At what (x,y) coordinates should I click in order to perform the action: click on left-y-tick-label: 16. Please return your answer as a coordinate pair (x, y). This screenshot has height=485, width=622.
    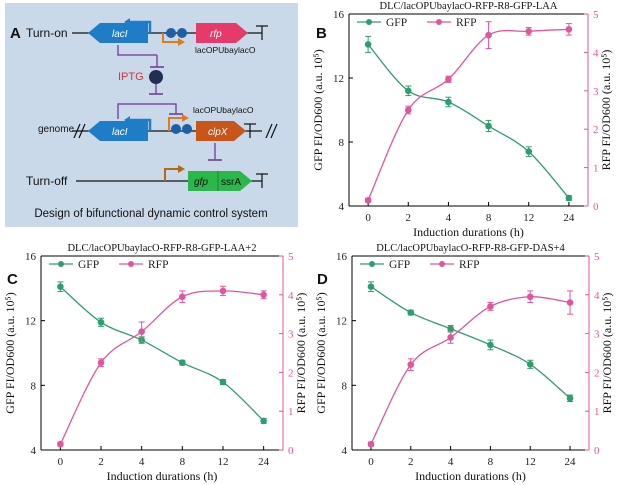
    Looking at the image, I should click on (342, 257).